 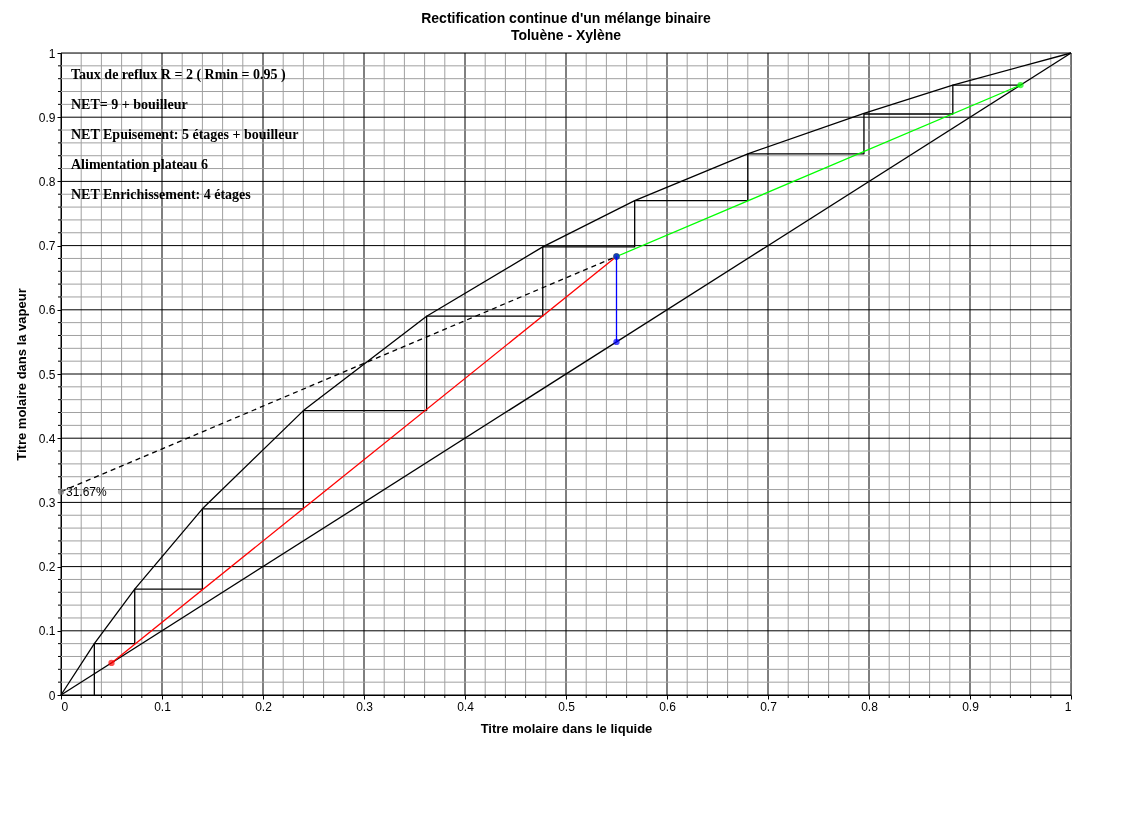 What do you see at coordinates (21, 374) in the screenshot?
I see `y-axis-title: Titre molaire dans la vapeur` at bounding box center [21, 374].